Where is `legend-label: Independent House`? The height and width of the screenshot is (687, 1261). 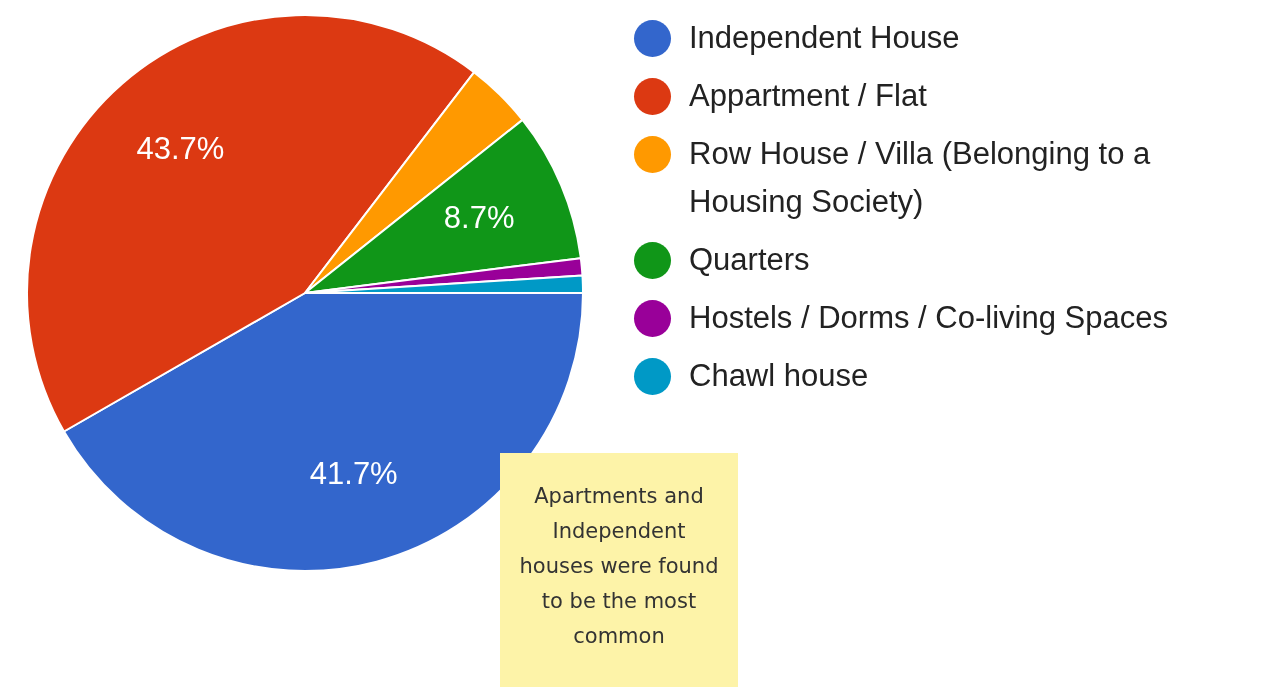
legend-label: Independent House is located at coordinates (824, 38).